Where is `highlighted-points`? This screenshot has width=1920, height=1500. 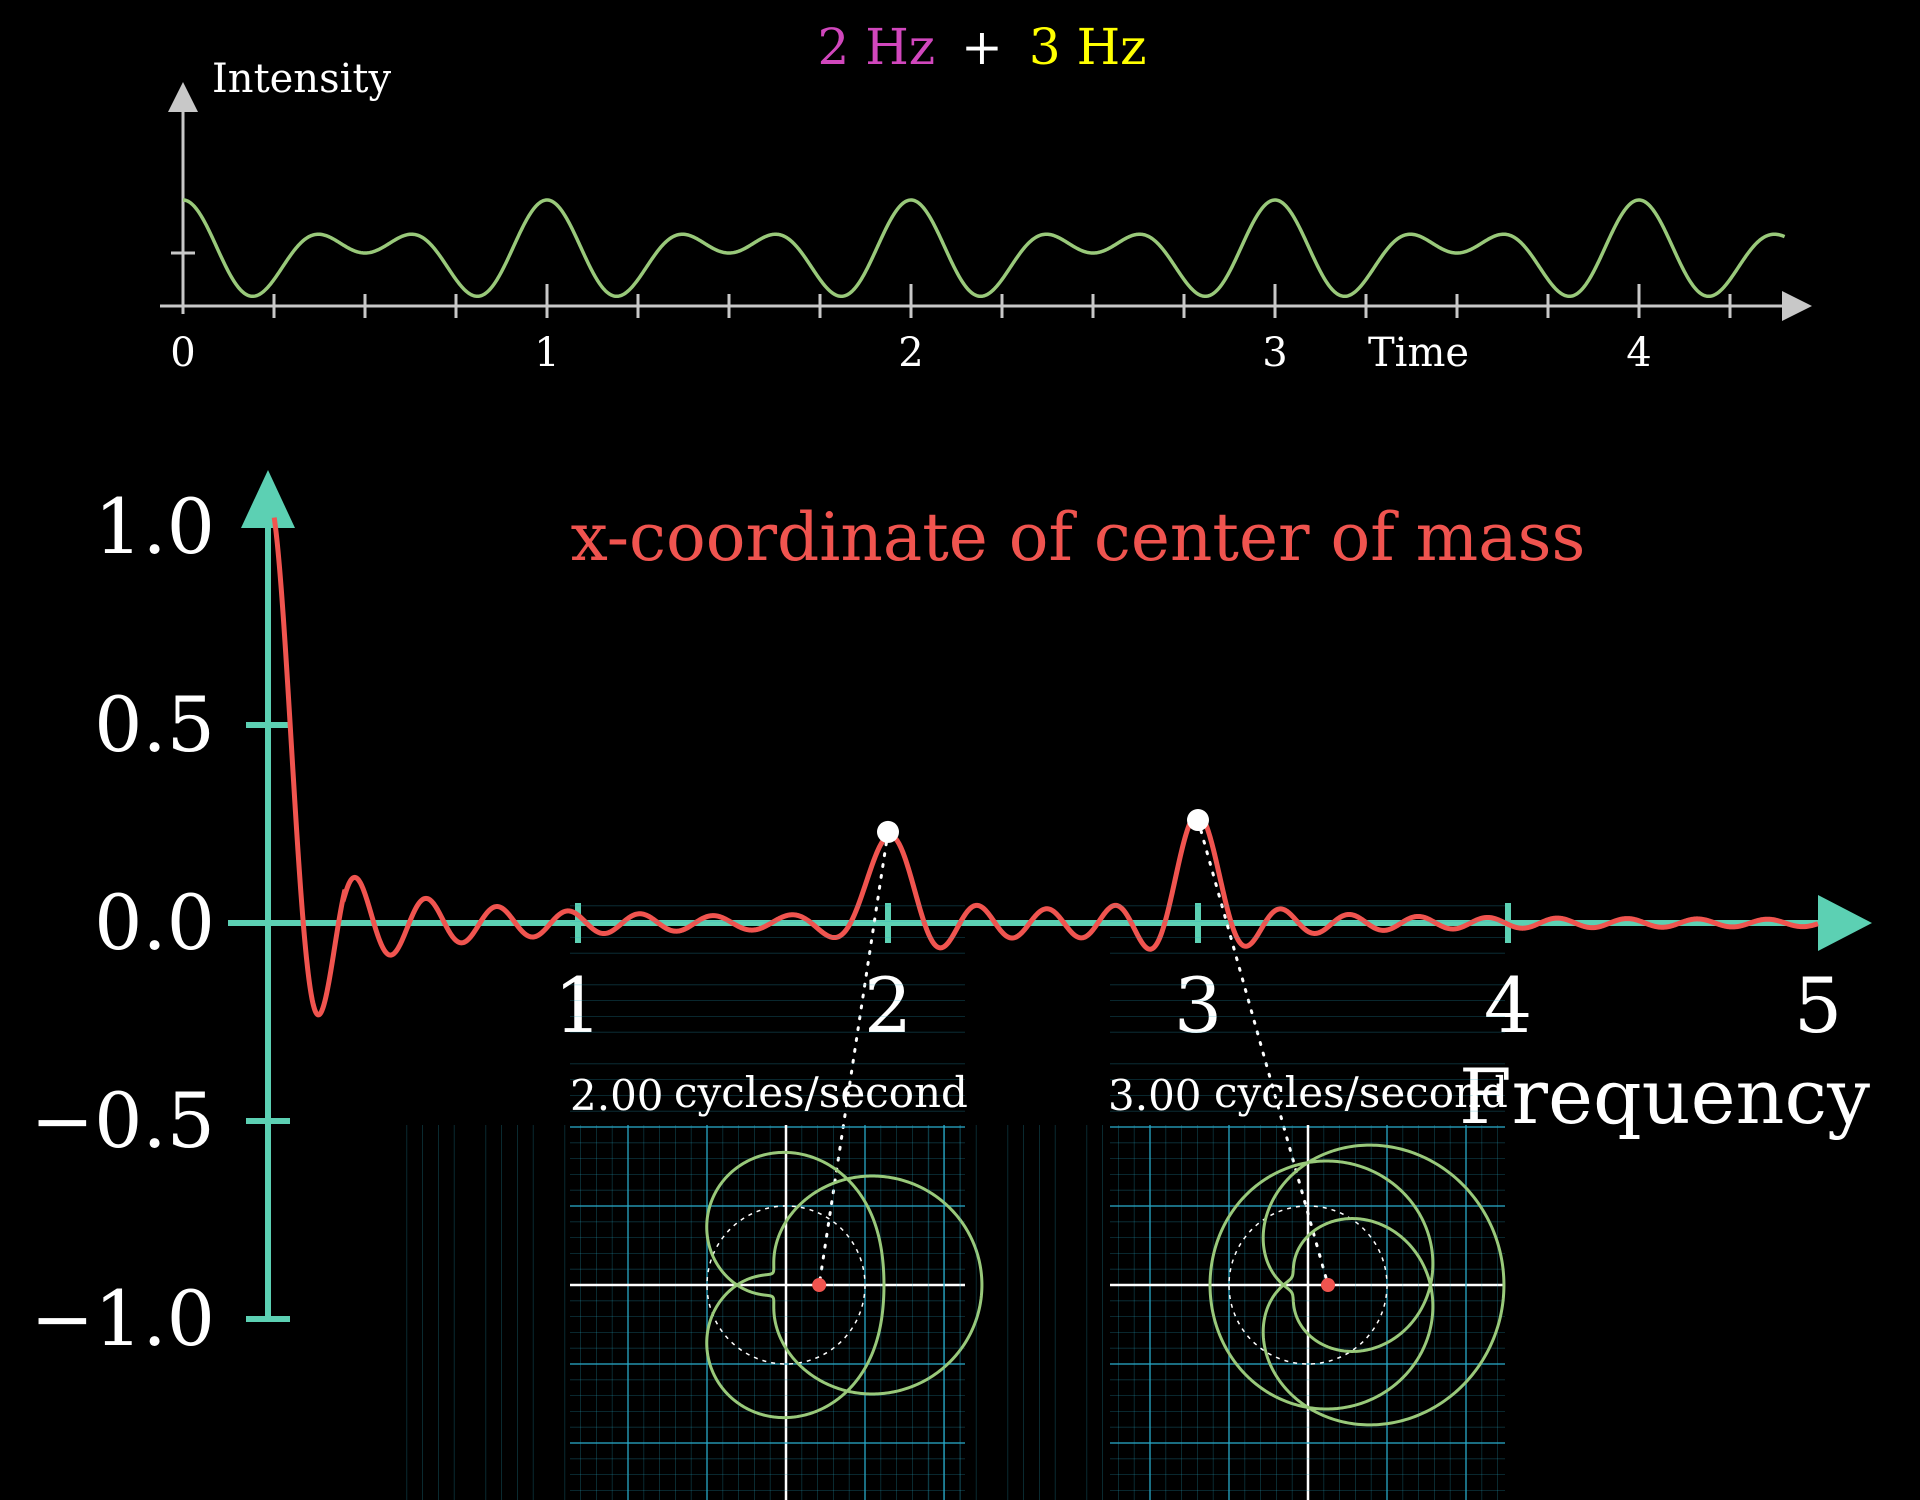
highlighted-points is located at coordinates (1043, 826).